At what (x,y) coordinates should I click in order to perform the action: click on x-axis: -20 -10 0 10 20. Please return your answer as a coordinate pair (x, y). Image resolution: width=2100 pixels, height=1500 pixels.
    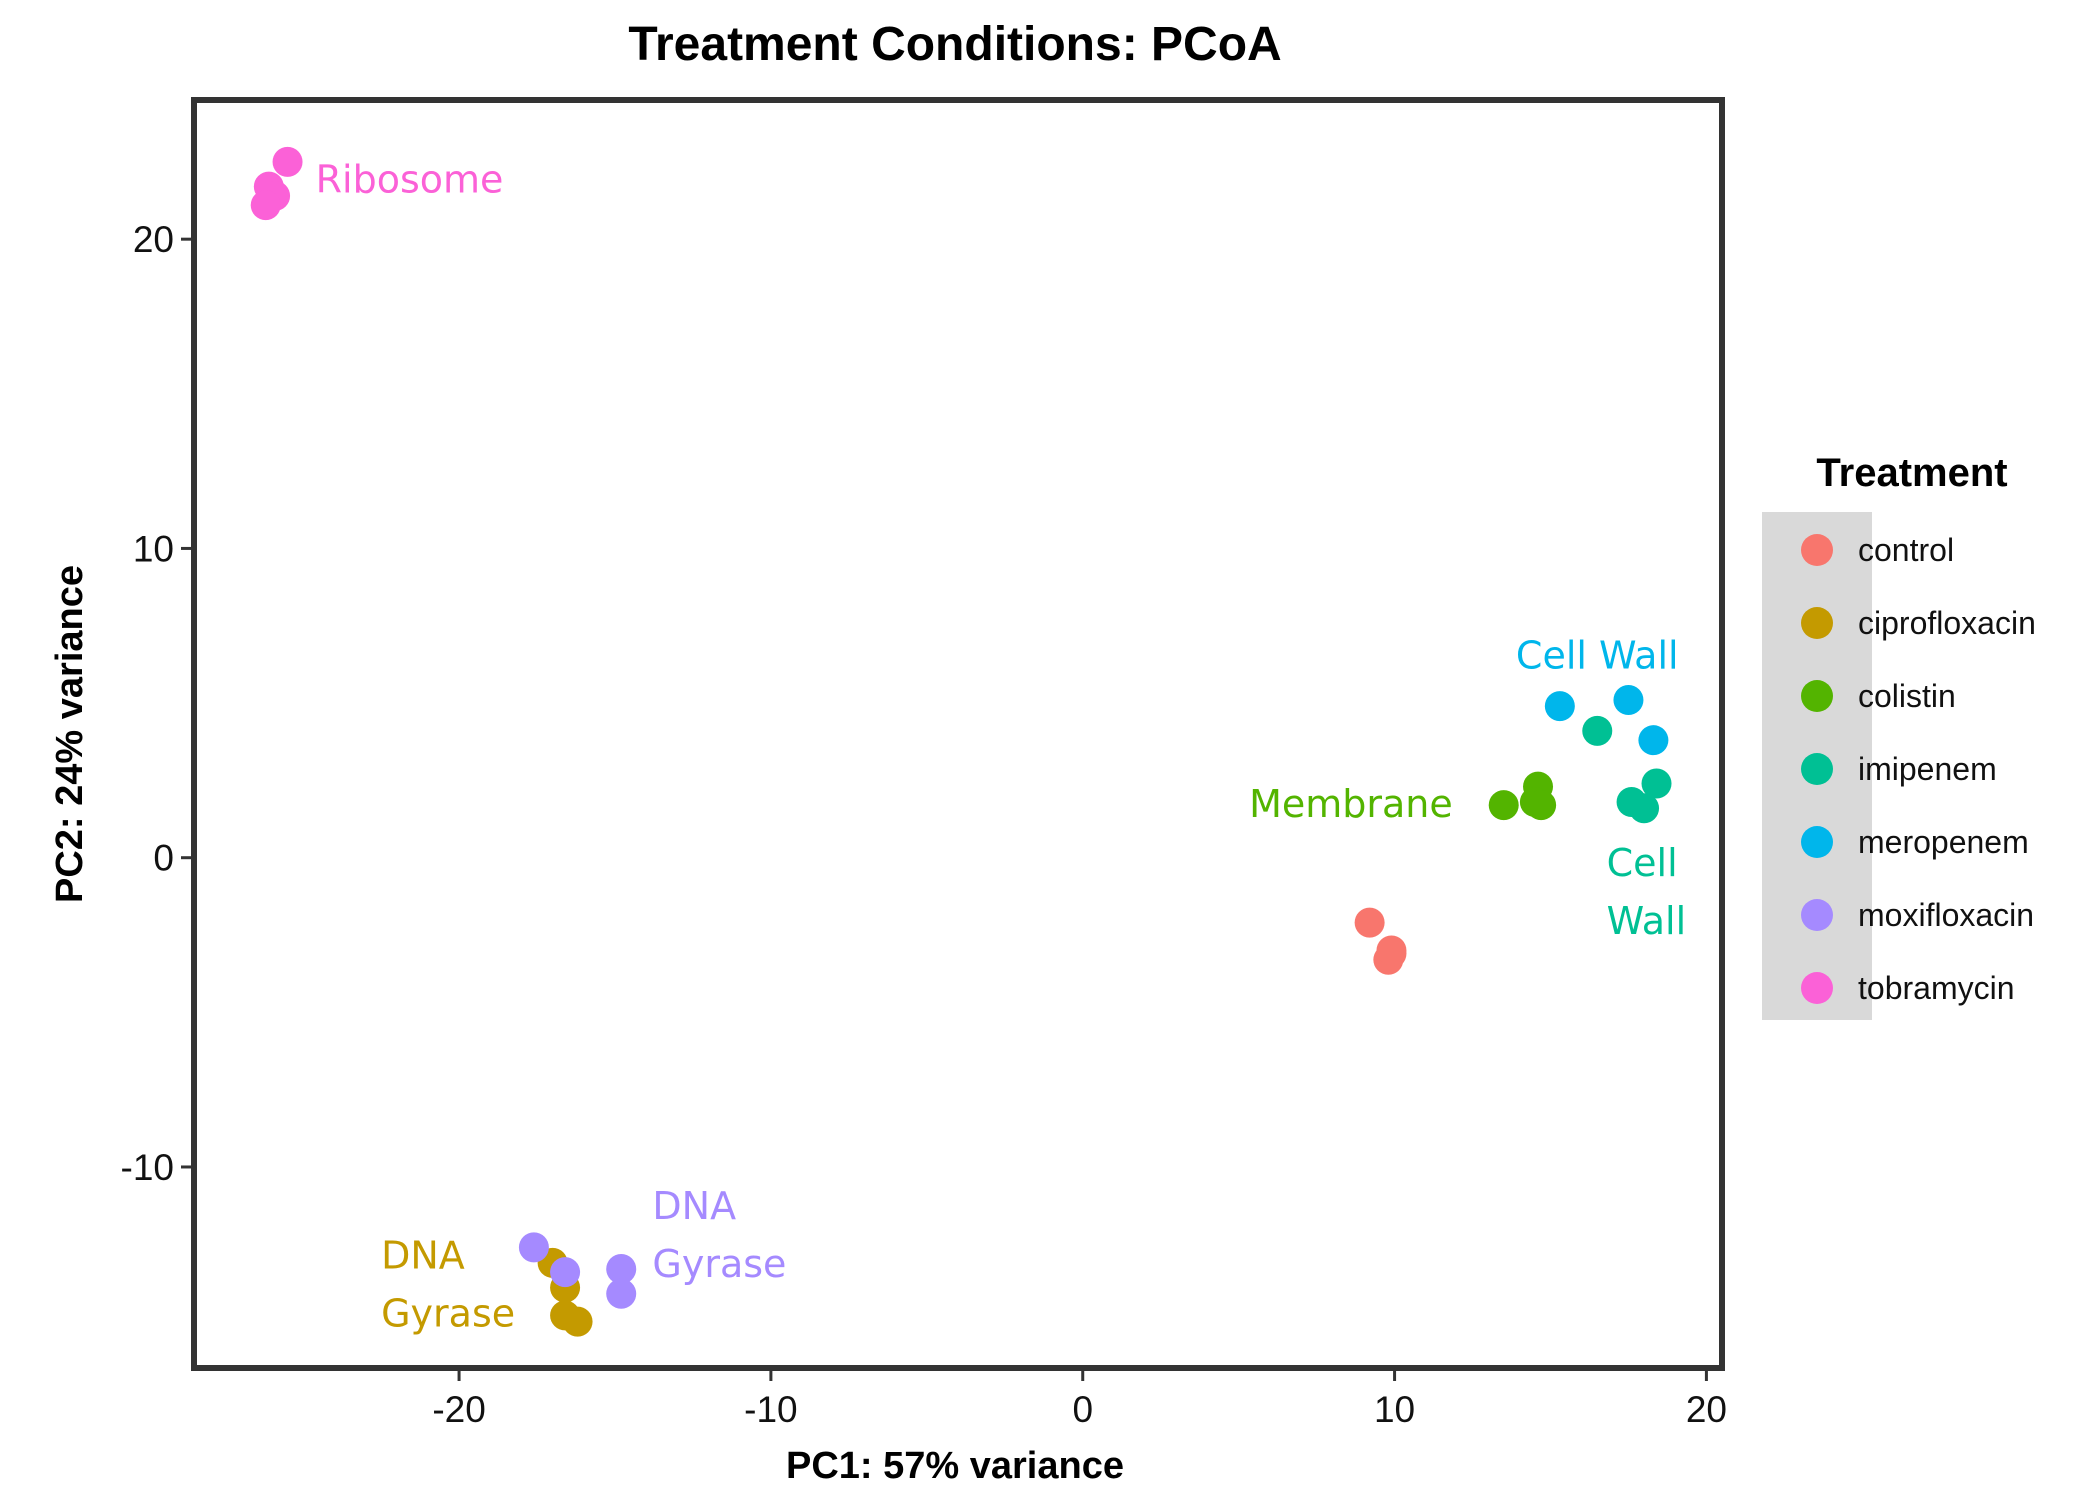
    Looking at the image, I should click on (1079, 1400).